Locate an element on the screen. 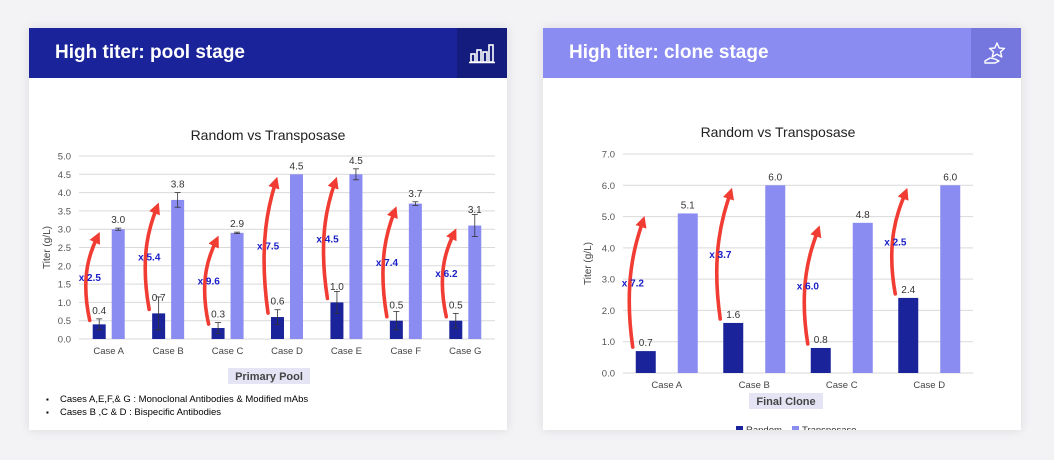 The height and width of the screenshot is (460, 1054). pool-stage-header: High titer: pool stage is located at coordinates (268, 53).